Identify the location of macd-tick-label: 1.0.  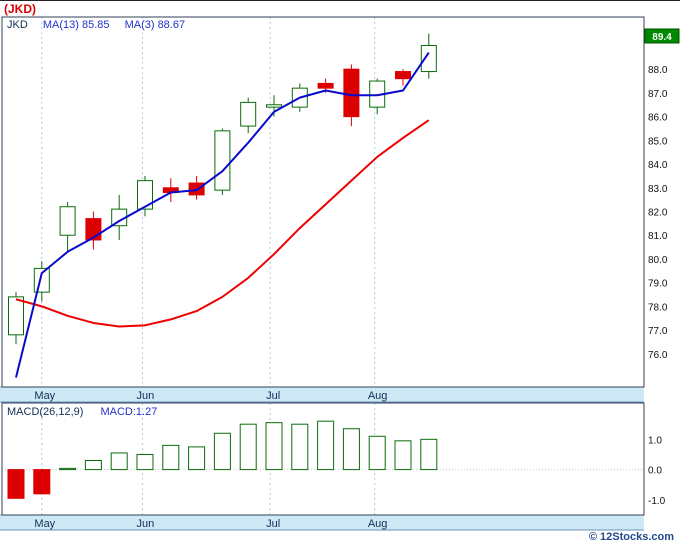
(655, 440).